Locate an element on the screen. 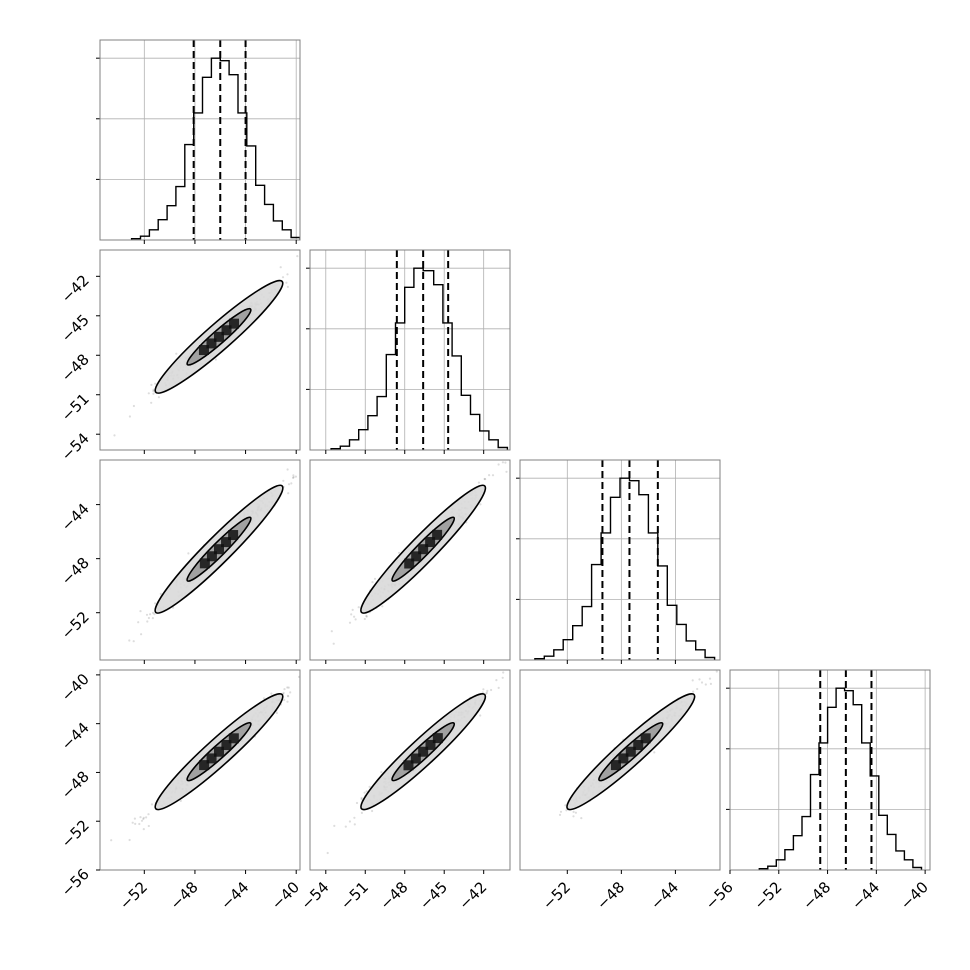  y-tick-label: −42 is located at coordinates (75, 288).